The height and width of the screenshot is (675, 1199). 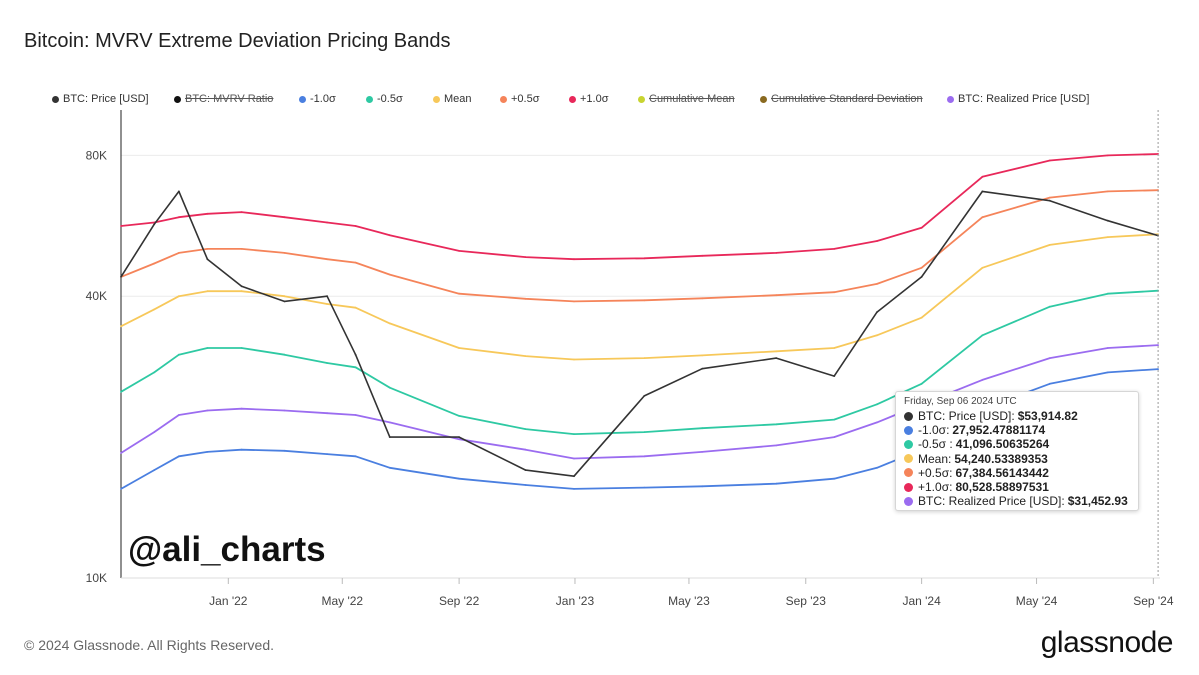 I want to click on legend-item-realized-price: BTC: Realized Price [USD], so click(x=1018, y=99).